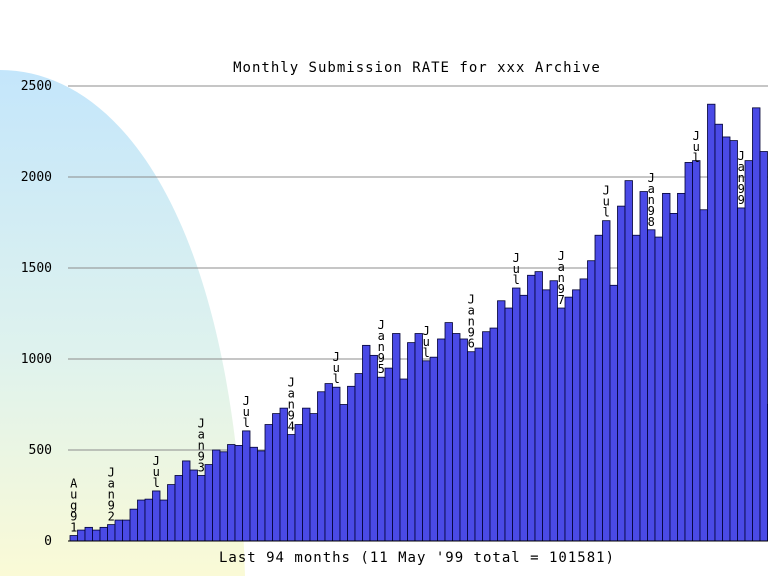 The image size is (768, 576). Describe the element at coordinates (36, 268) in the screenshot. I see `y-tick-label: 1500` at that location.